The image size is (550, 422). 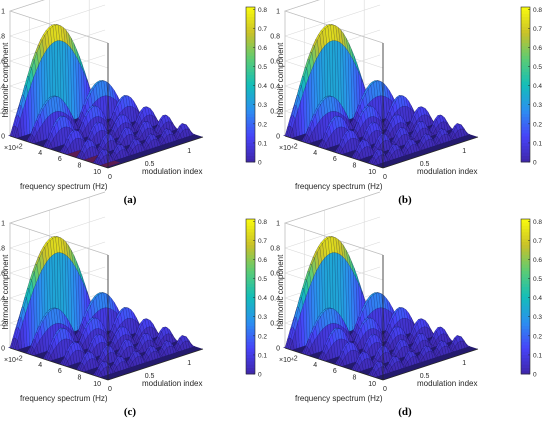 What do you see at coordinates (405, 412) in the screenshot?
I see `panel-label: (d)` at bounding box center [405, 412].